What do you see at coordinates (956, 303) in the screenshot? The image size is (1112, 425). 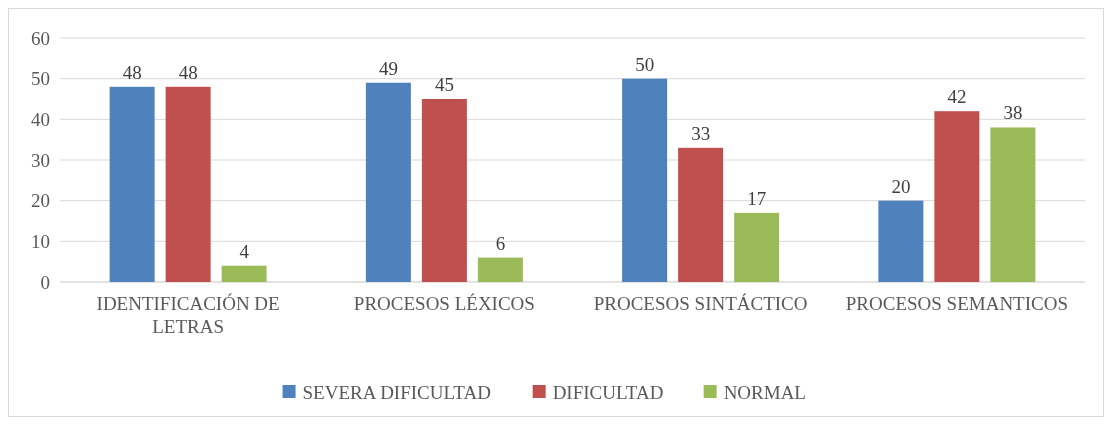 I see `x-tick-label: PROCESOS SEMANTICOS` at bounding box center [956, 303].